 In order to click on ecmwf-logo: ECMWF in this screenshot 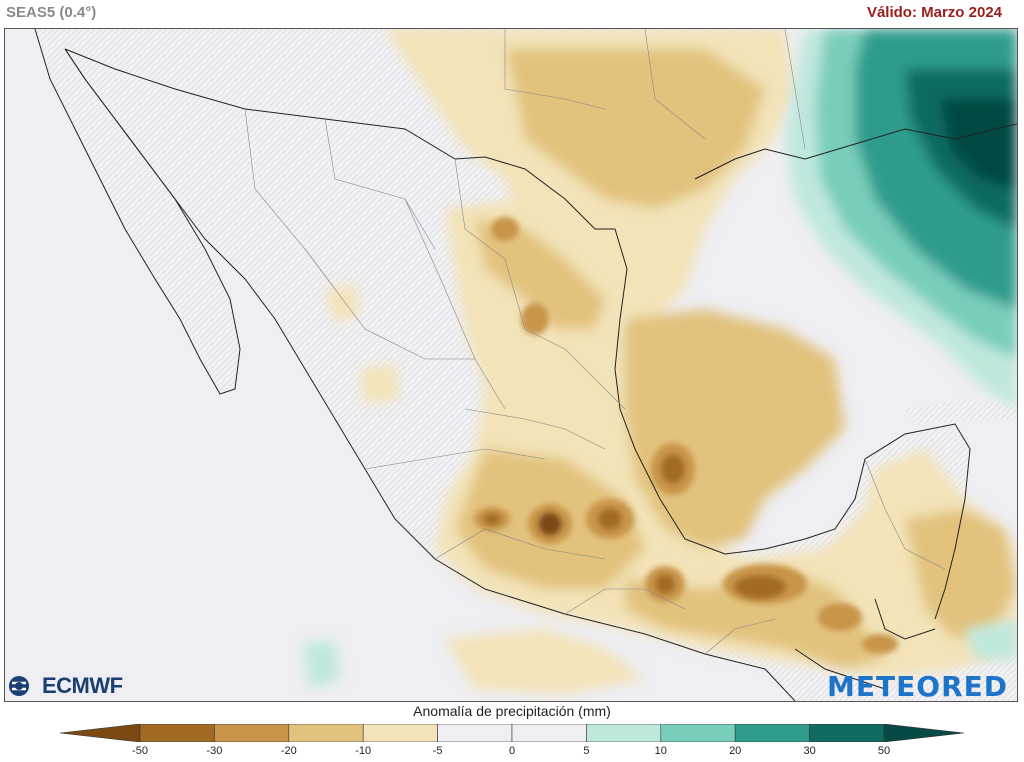, I will do `click(65, 686)`.